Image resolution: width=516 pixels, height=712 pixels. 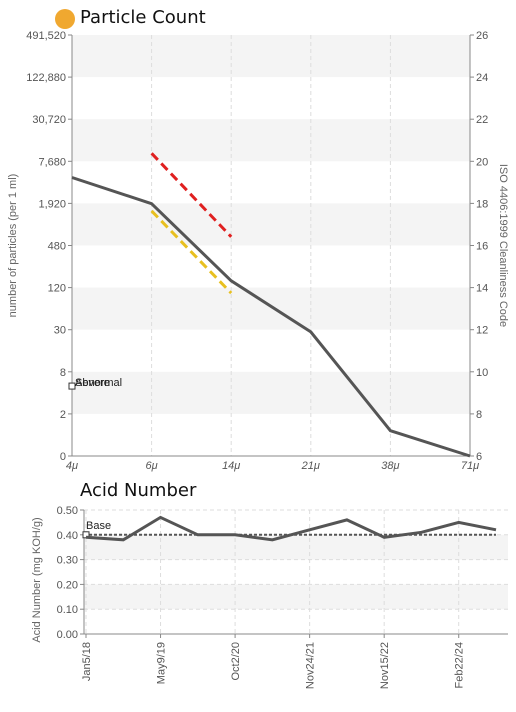 I want to click on legend-marker, so click(x=72, y=386).